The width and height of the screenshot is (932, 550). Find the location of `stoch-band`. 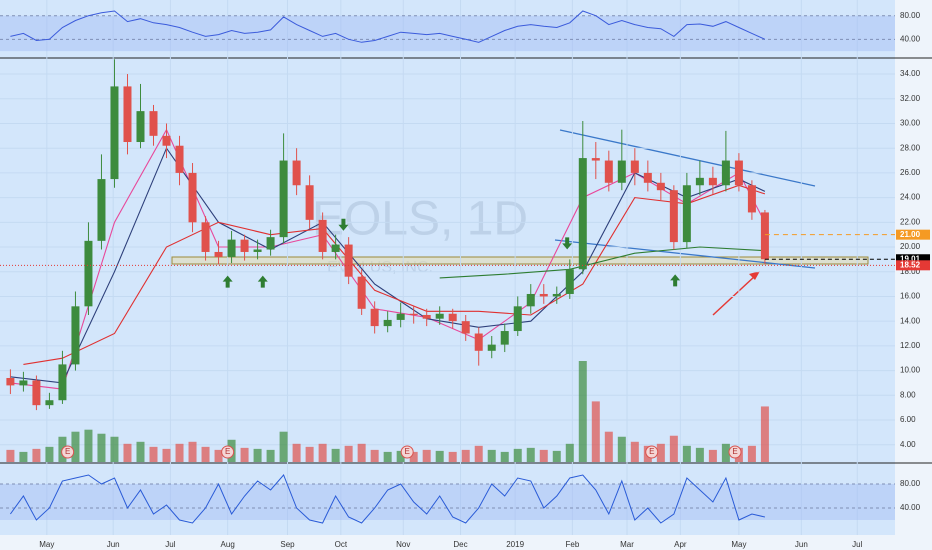

stoch-band is located at coordinates (447, 502).